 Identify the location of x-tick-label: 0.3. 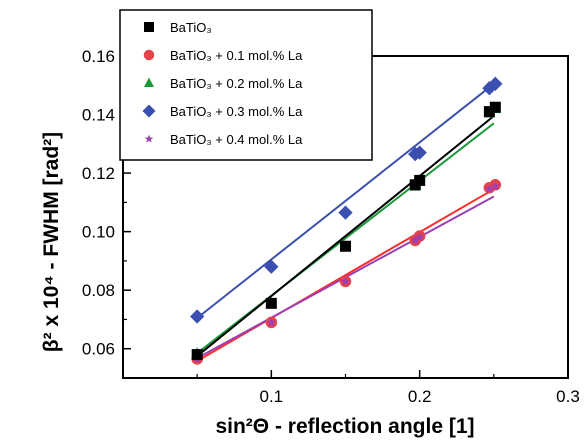
(568, 396).